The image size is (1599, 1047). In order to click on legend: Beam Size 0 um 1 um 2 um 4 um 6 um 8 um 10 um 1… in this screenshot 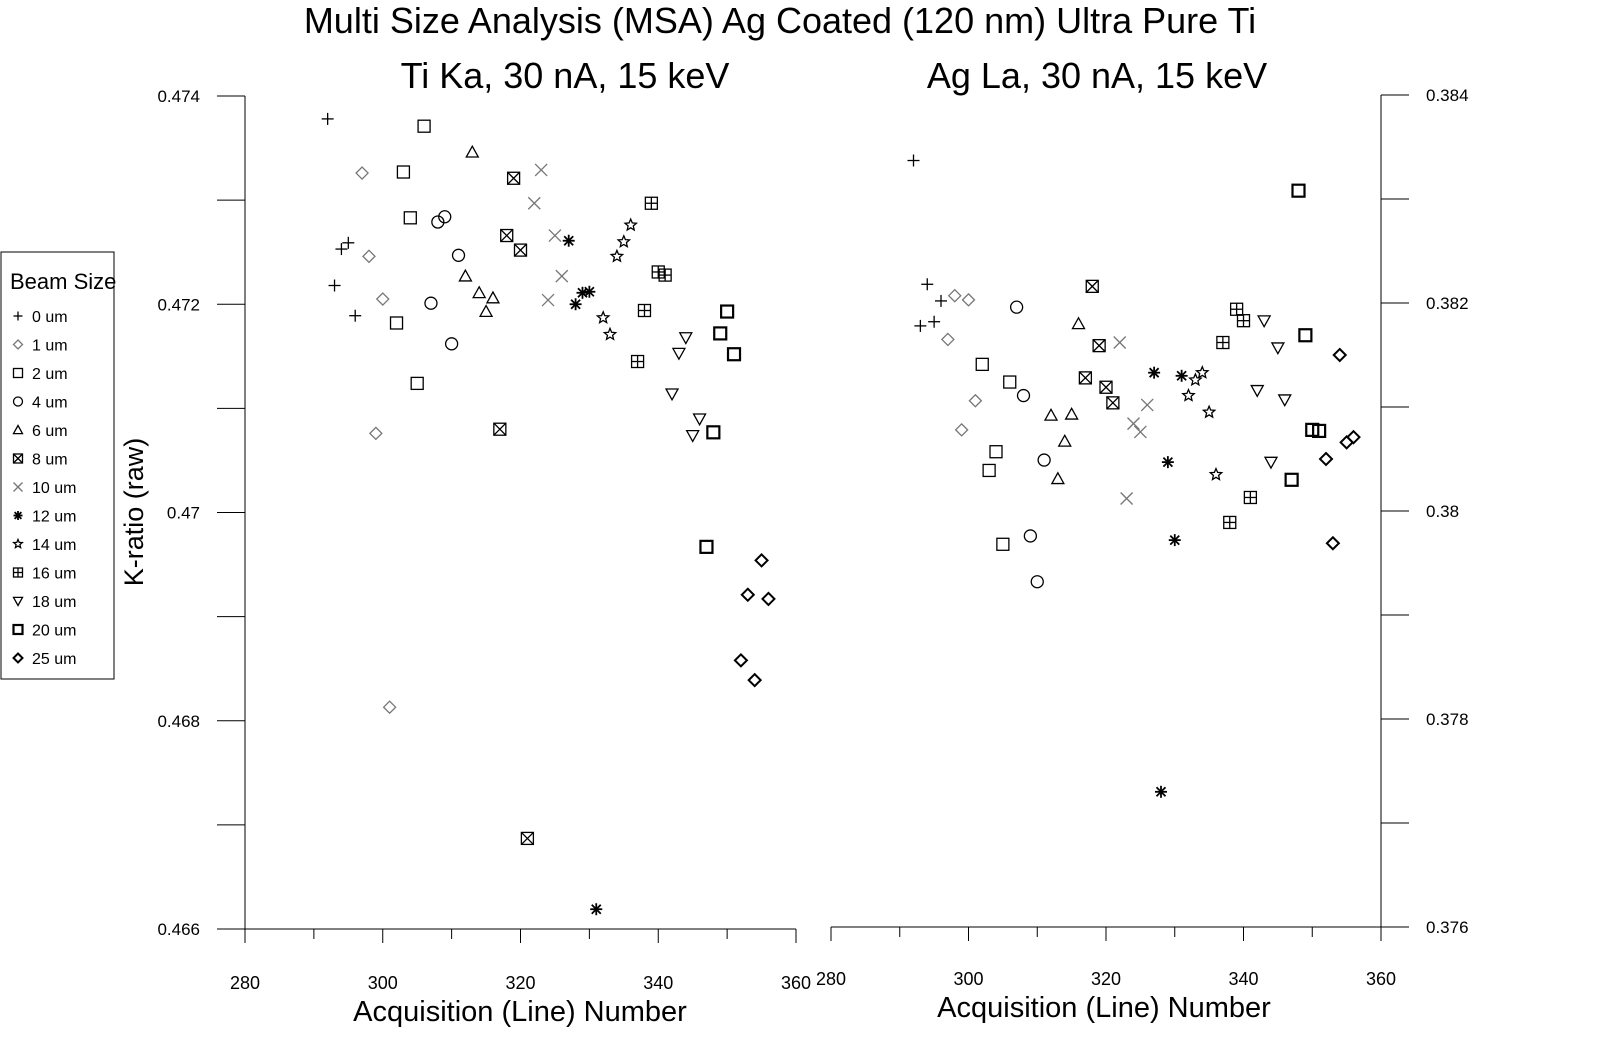, I will do `click(58, 465)`.